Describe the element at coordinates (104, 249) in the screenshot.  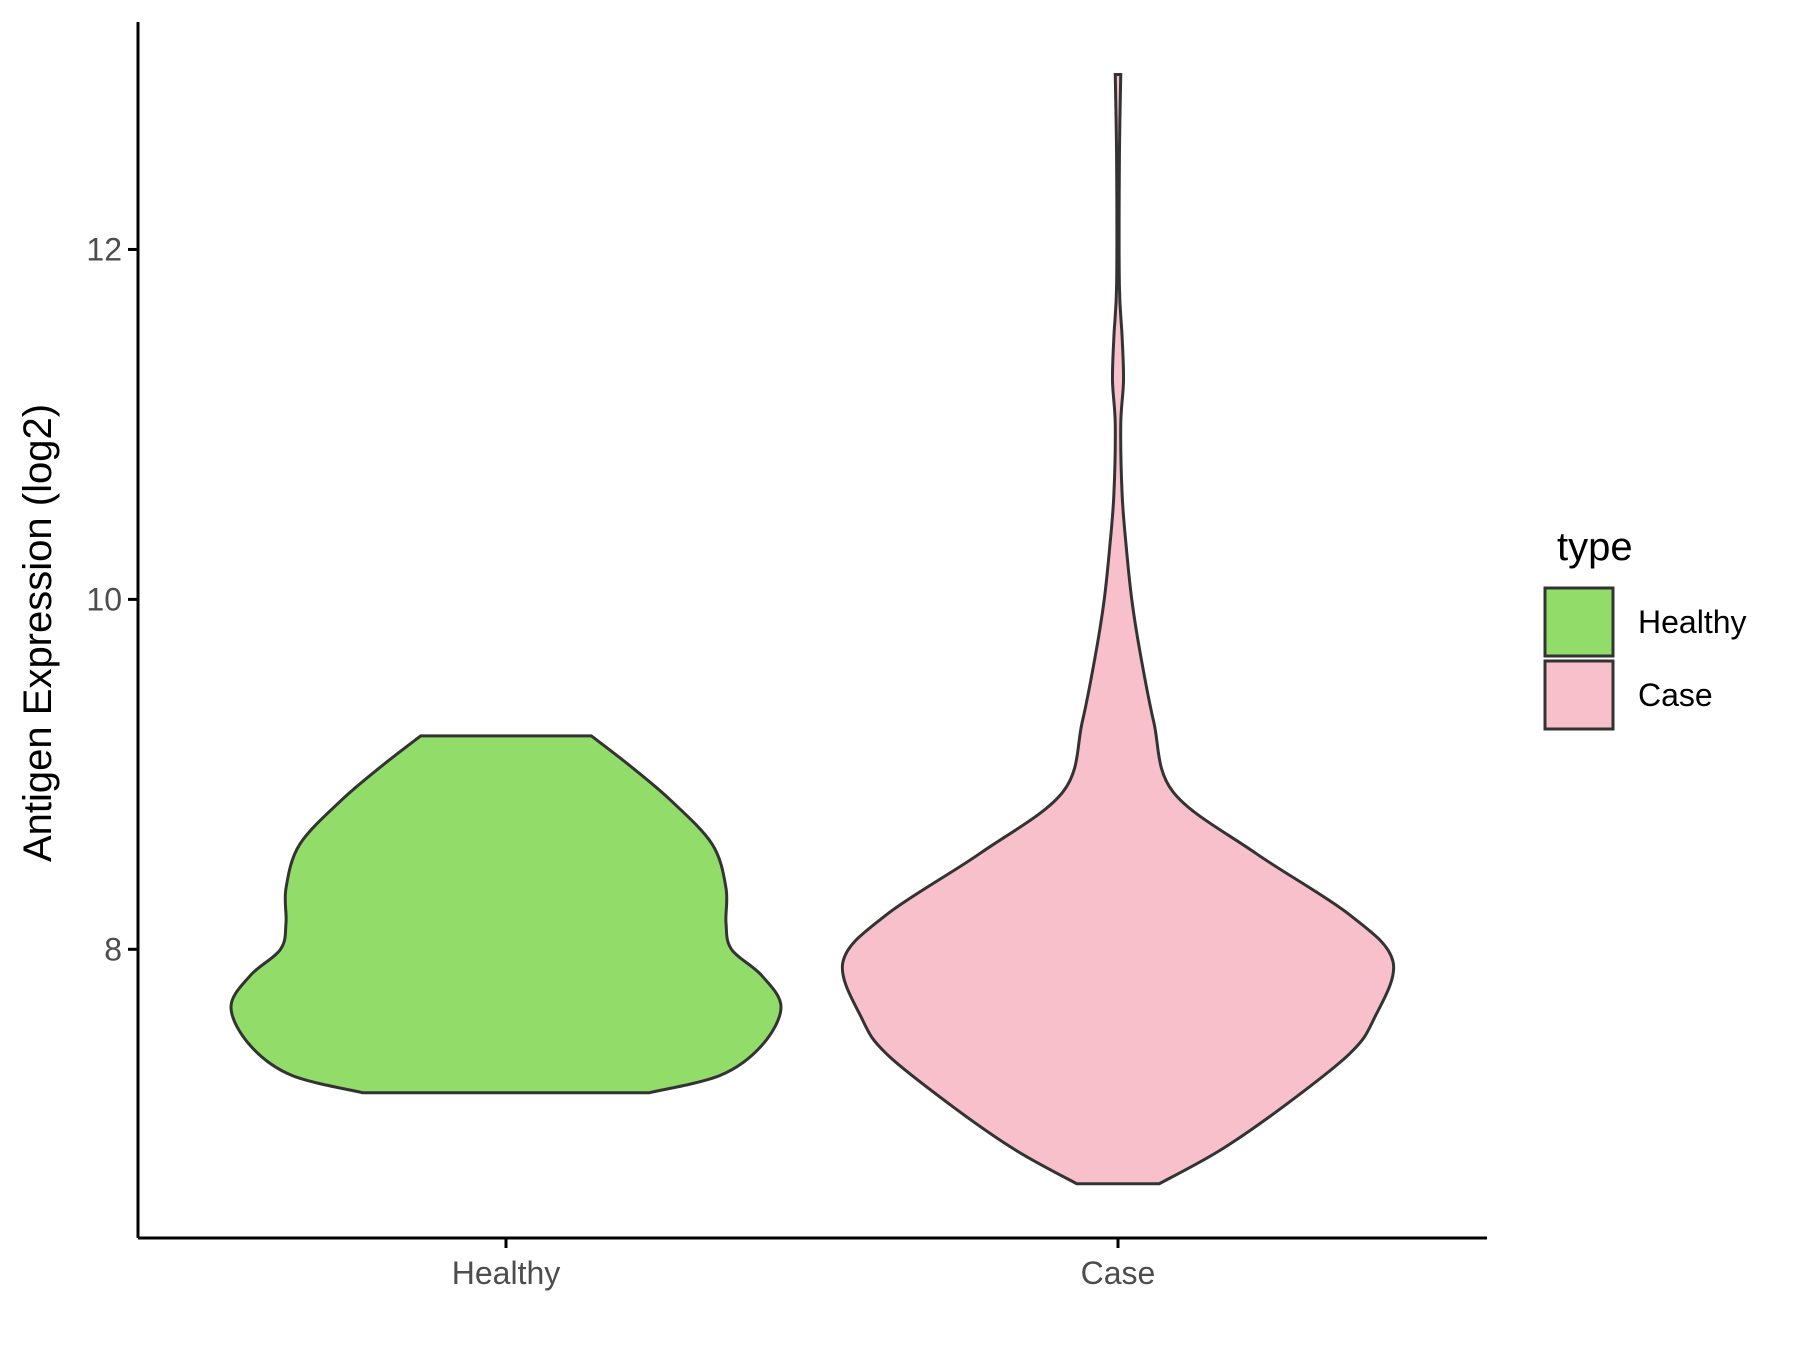
I see `y-tick-label: 12` at that location.